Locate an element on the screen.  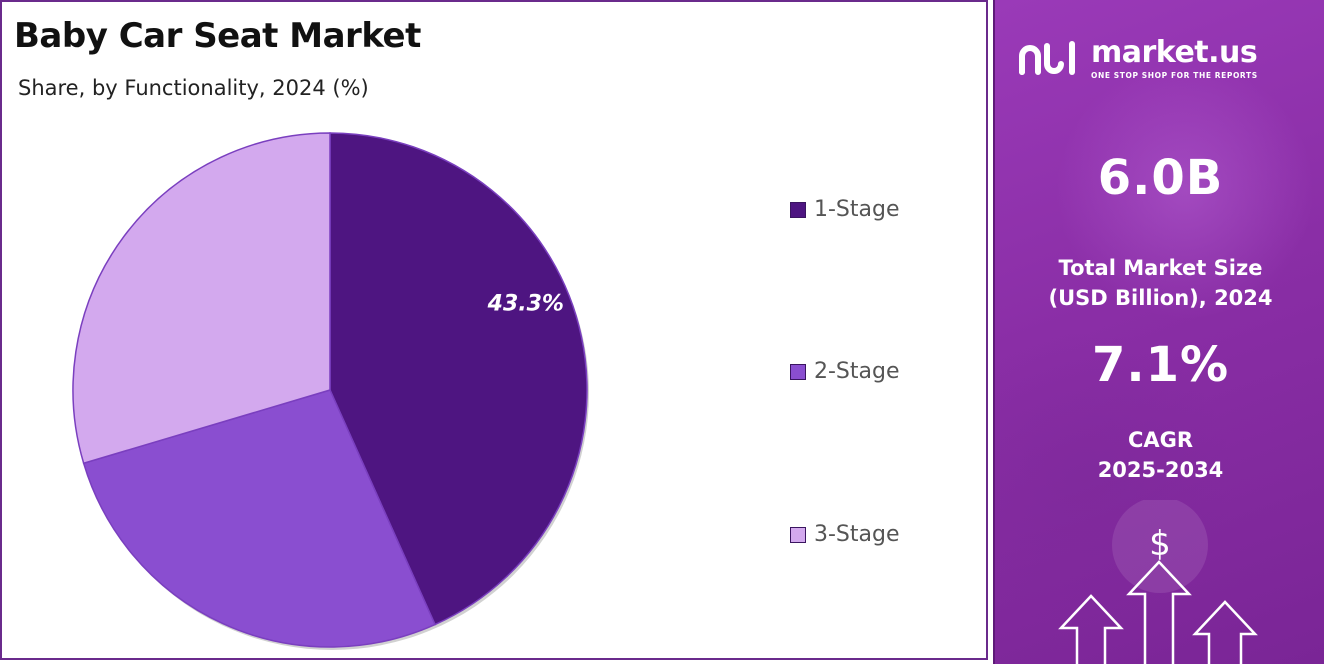
brand-logo: market.us ONE STOP SHOP FOR THE REPORTS is located at coordinates (1137, 59).